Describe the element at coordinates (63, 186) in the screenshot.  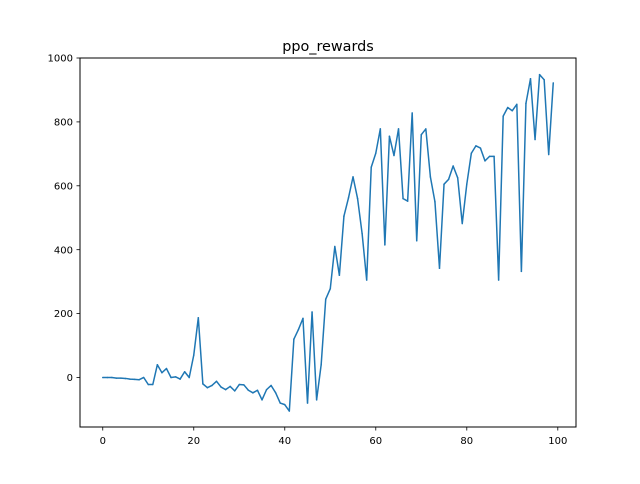
I see `y-tick-label: 600` at that location.